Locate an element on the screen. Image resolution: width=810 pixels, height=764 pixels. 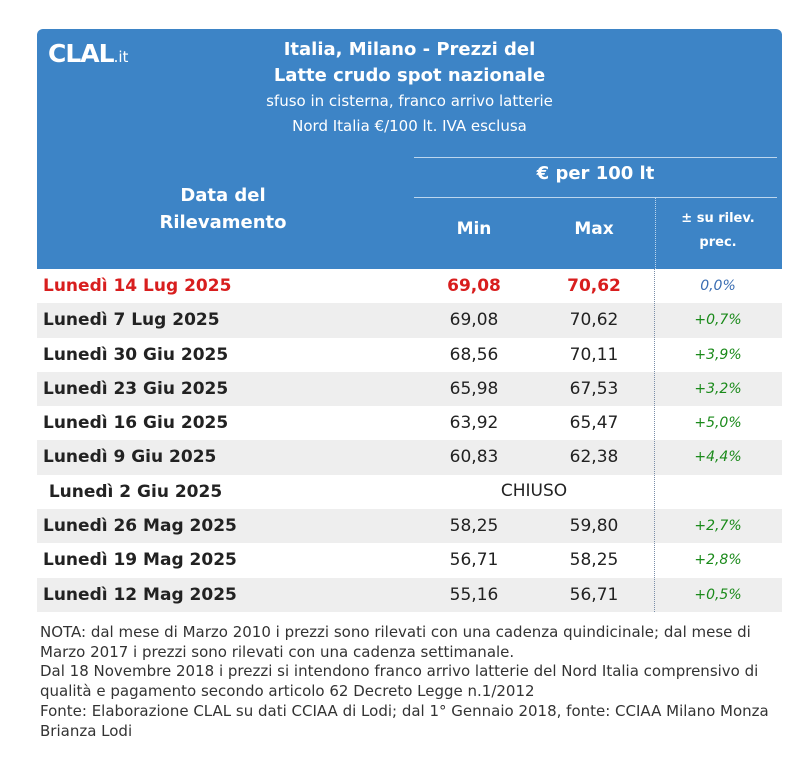
row-closed-label: CHIUSO is located at coordinates (534, 490).